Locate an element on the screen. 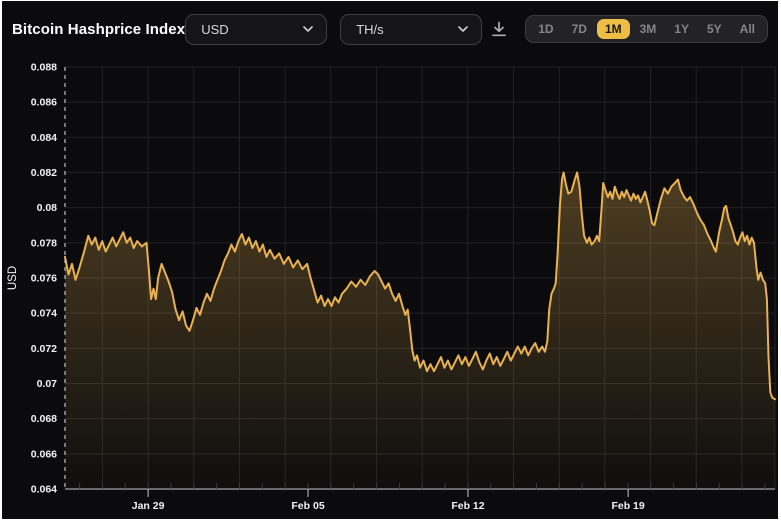  y-tick-label: 0.084 is located at coordinates (44, 138).